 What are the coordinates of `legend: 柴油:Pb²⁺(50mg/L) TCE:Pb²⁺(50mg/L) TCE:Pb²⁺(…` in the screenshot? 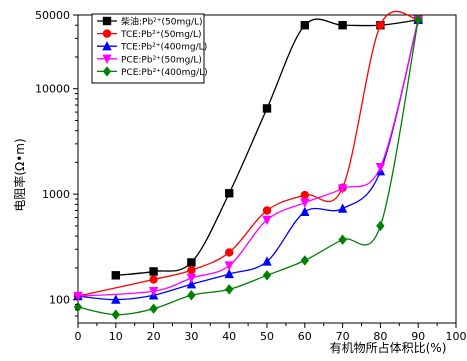 It's located at (149, 48).